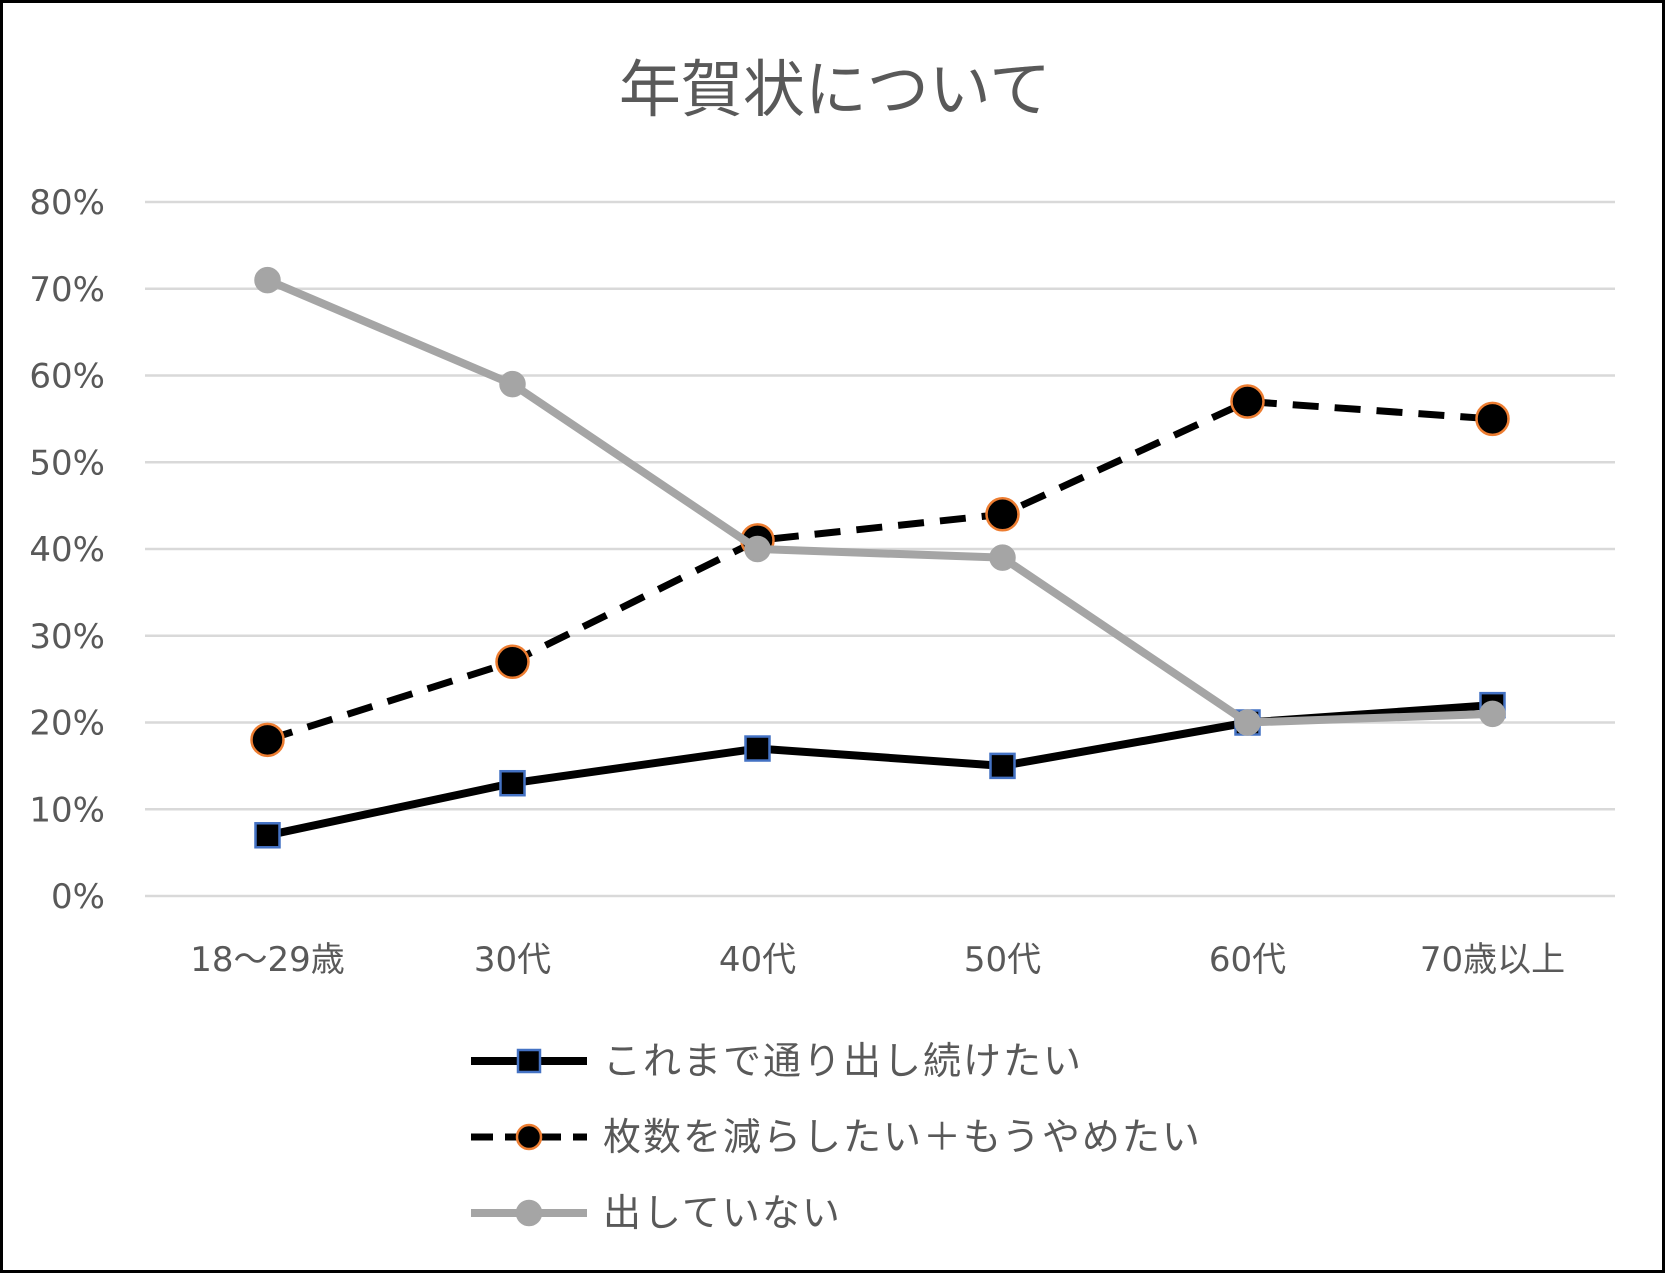 This screenshot has width=1665, height=1276. What do you see at coordinates (1002, 960) in the screenshot?
I see `x-tick-label: 50代` at bounding box center [1002, 960].